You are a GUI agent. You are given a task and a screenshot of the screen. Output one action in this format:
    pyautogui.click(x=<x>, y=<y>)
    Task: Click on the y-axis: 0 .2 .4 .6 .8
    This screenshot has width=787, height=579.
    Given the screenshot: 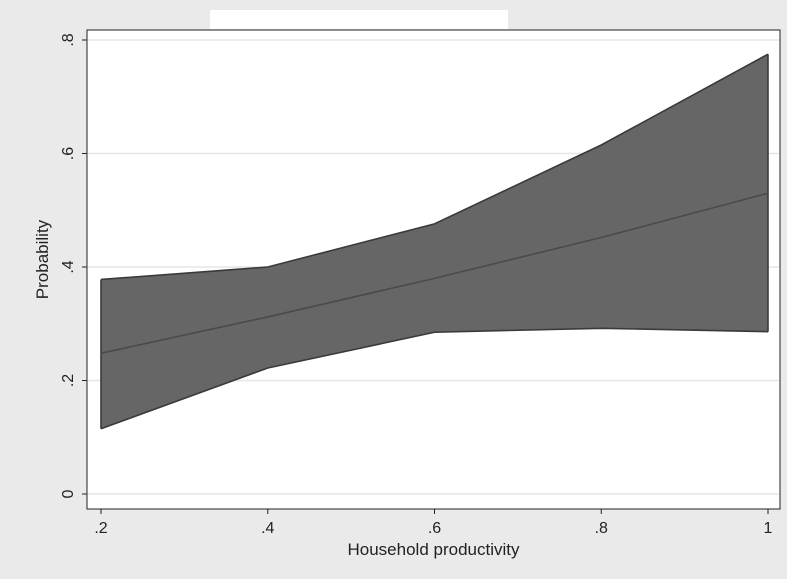 What is the action you would take?
    pyautogui.click(x=73, y=265)
    